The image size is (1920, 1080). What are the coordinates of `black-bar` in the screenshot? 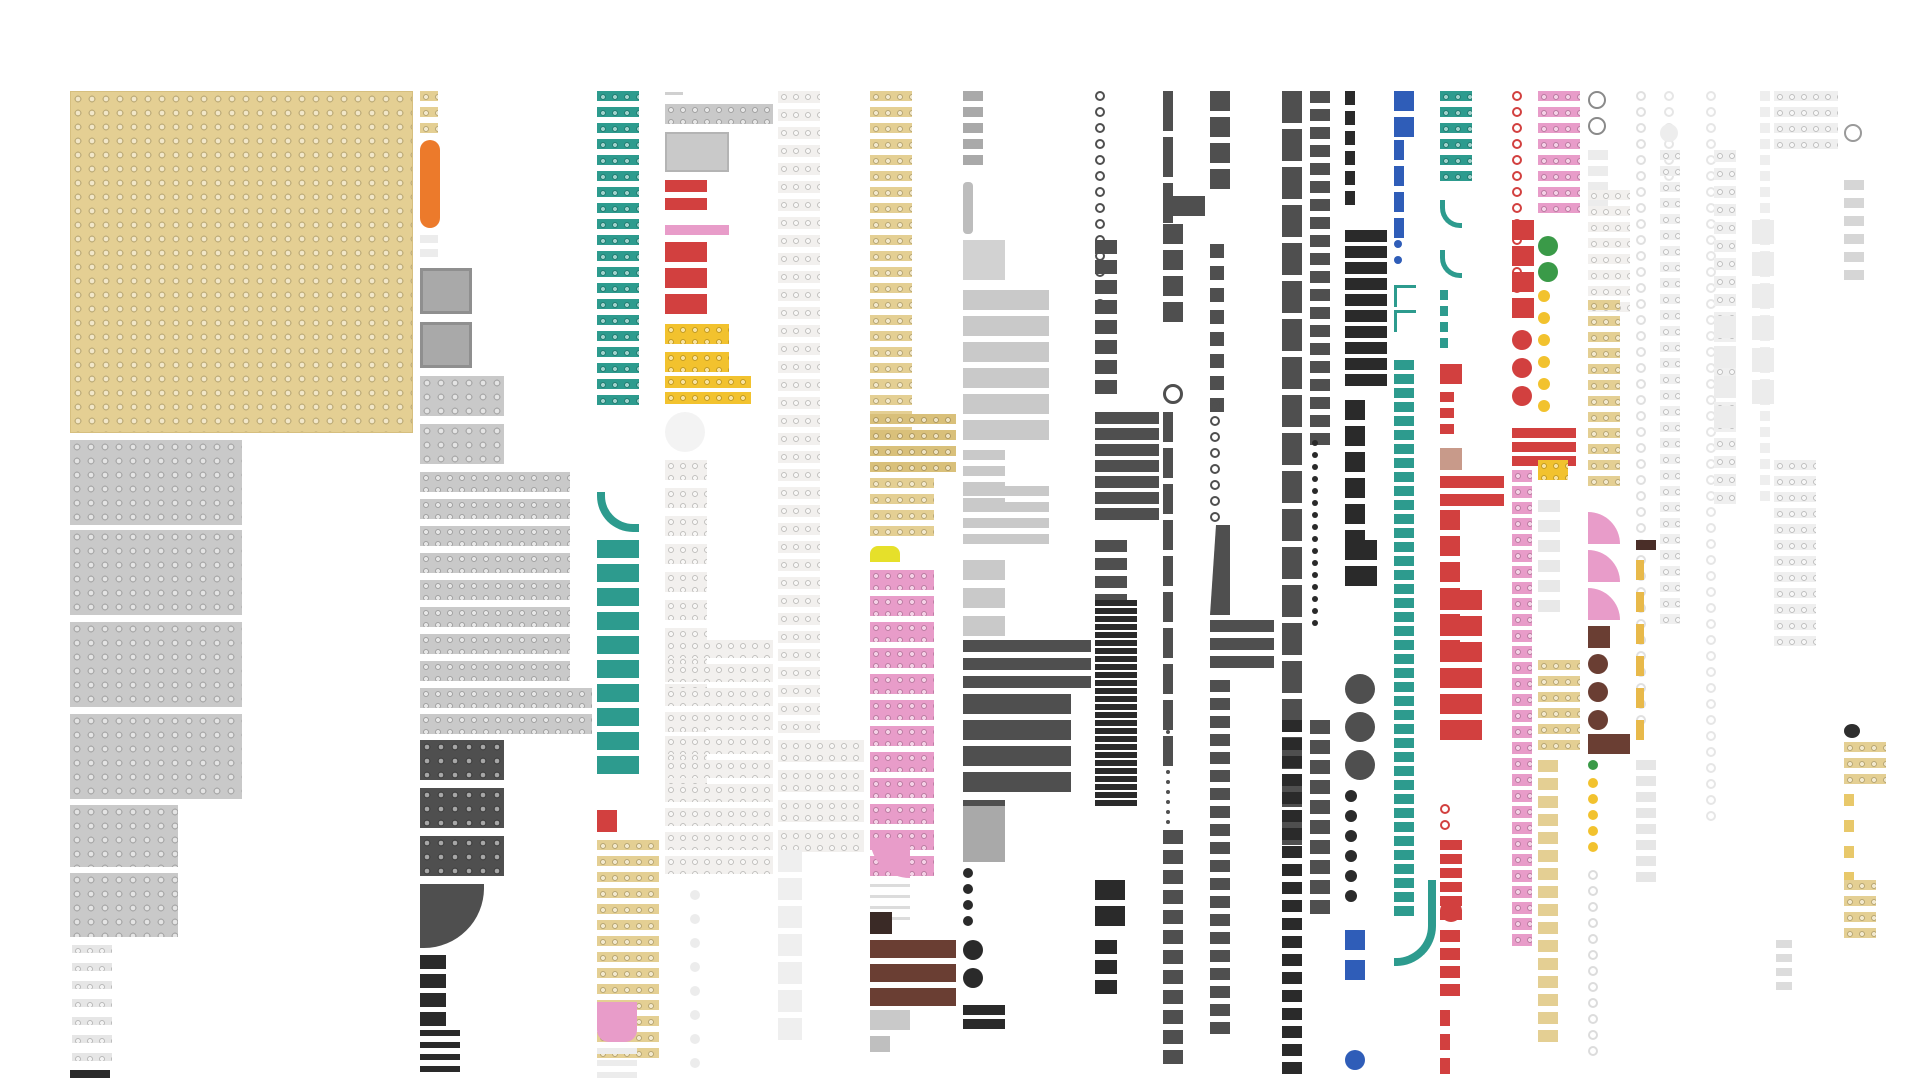 It's located at (1350, 198).